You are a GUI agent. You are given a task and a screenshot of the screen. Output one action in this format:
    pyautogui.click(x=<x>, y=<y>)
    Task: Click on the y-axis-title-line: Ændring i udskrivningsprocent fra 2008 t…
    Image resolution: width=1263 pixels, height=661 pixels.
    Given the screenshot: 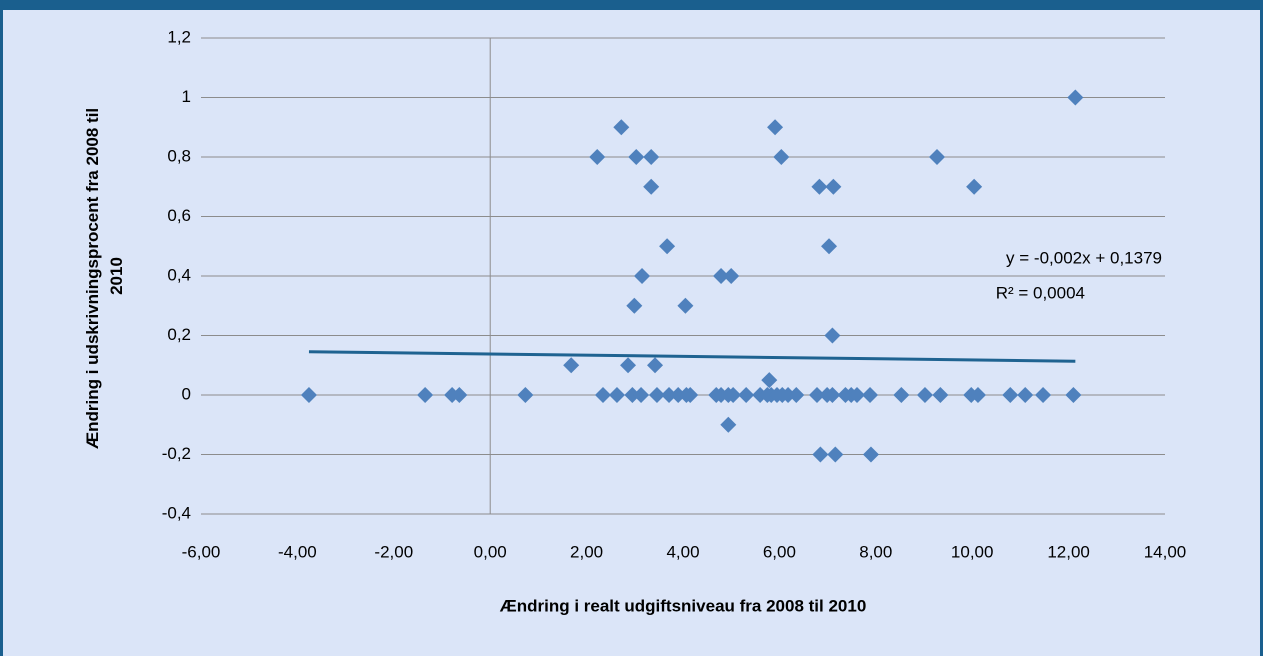 What is the action you would take?
    pyautogui.click(x=92, y=278)
    